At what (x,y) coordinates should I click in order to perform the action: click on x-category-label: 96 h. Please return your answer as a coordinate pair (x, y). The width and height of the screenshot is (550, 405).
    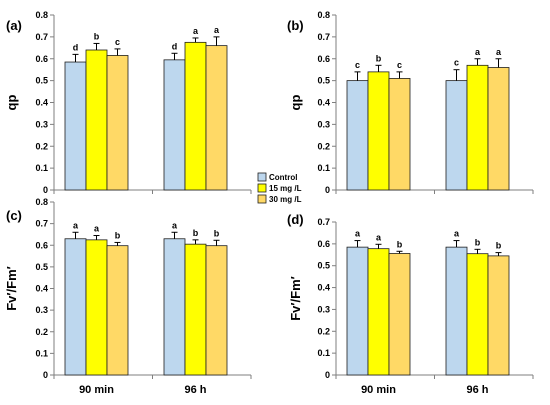
    Looking at the image, I should click on (195, 390).